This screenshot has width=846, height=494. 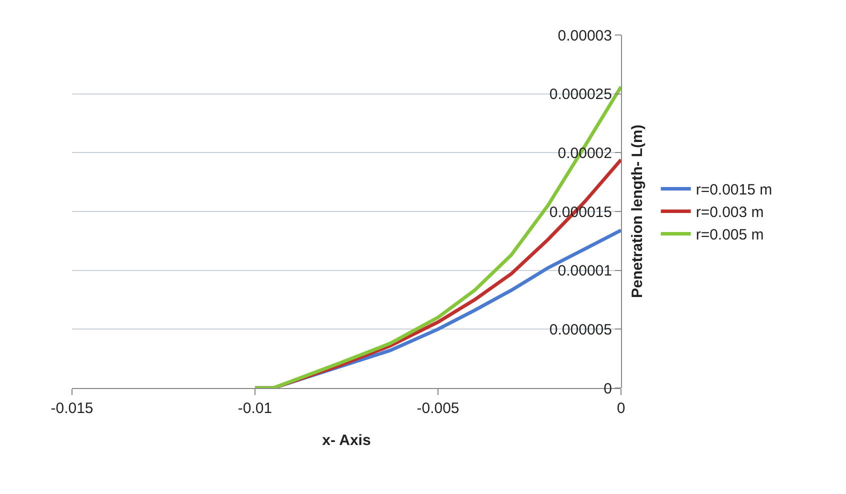 What do you see at coordinates (734, 190) in the screenshot?
I see `legend-label: r=0.0015 m` at bounding box center [734, 190].